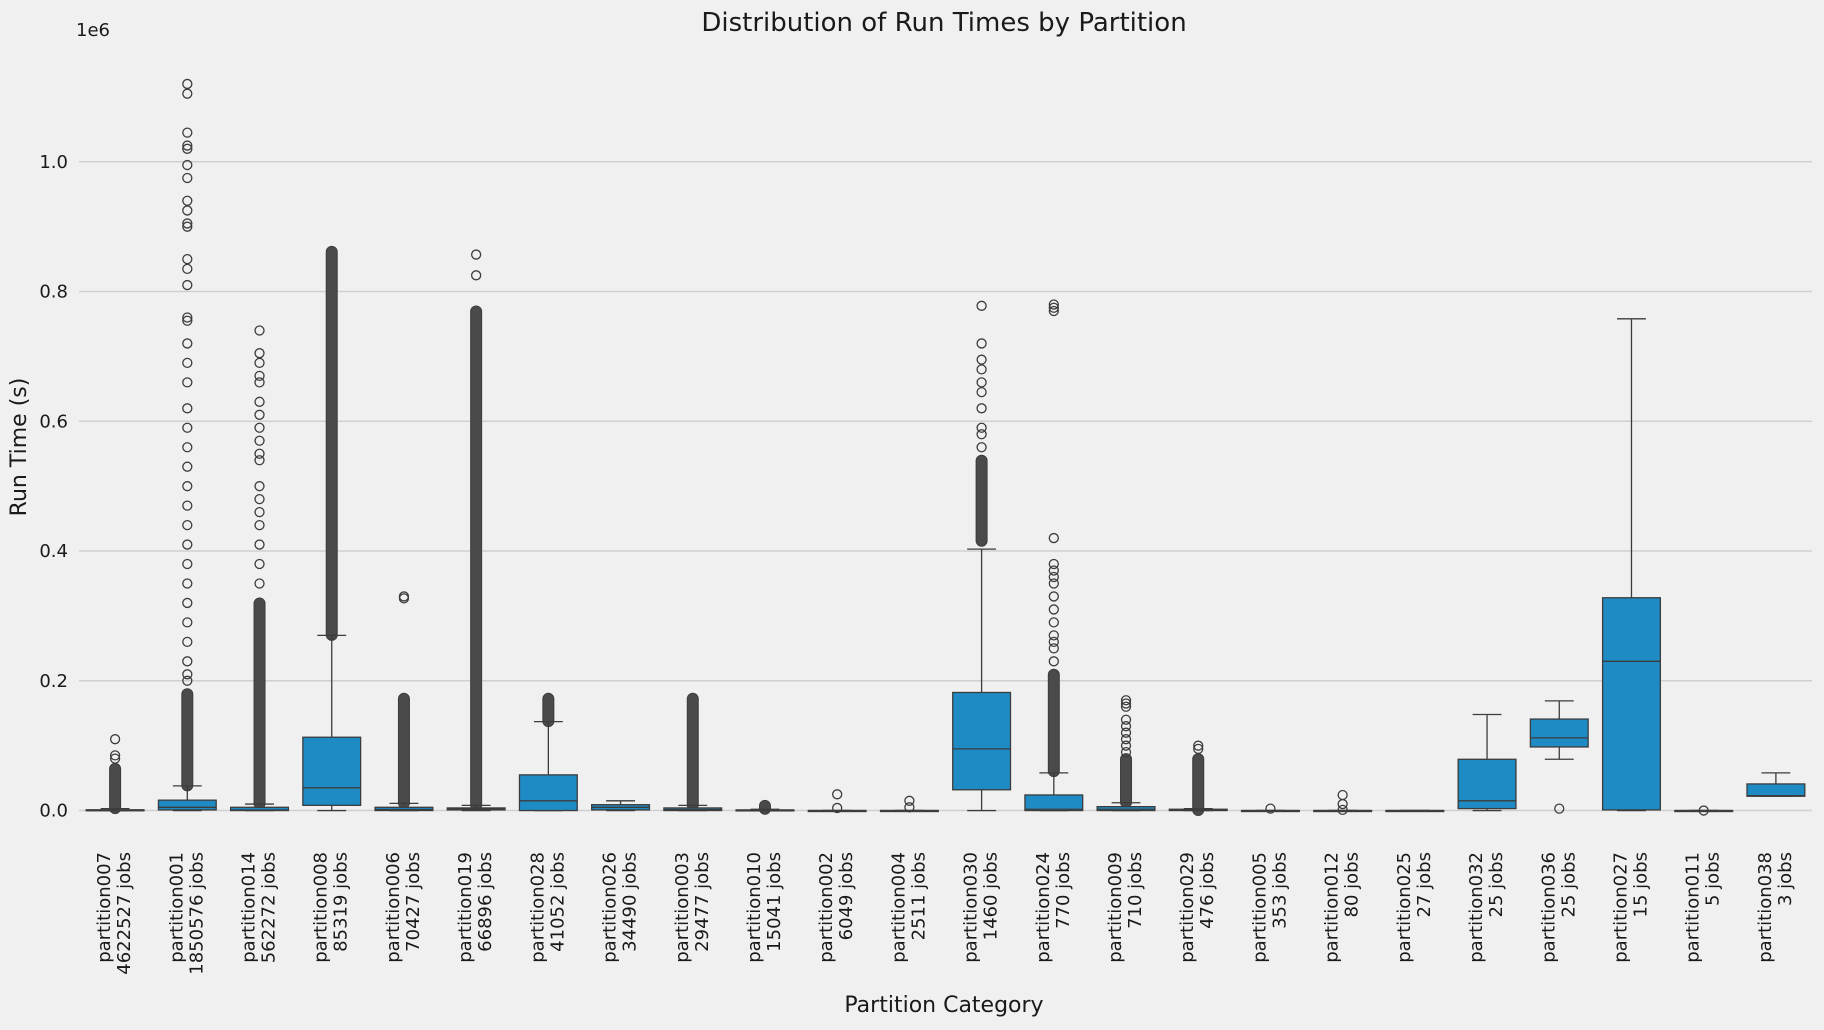 The width and height of the screenshot is (1824, 1030). Describe the element at coordinates (413, 902) in the screenshot. I see `x-tick-jobs: 70427 jobs` at that location.